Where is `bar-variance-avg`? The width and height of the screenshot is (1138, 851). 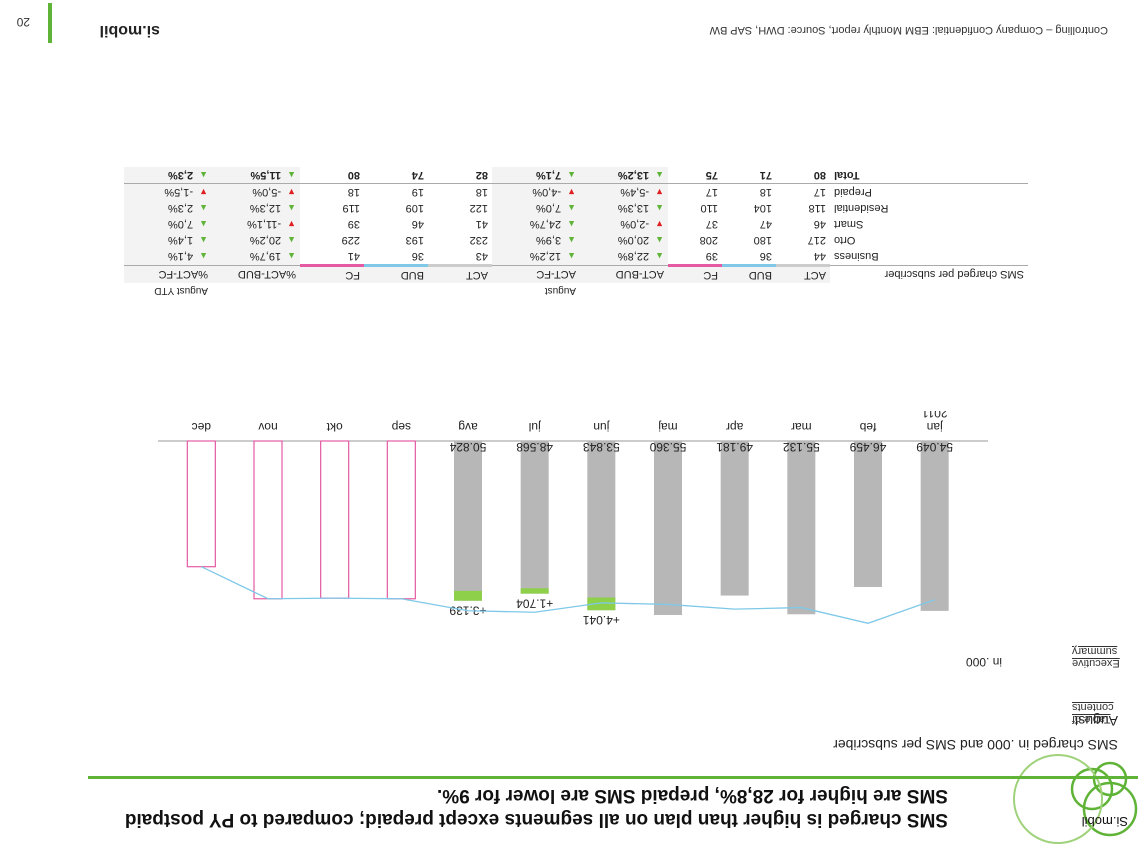
bar-variance-avg is located at coordinates (468, 595).